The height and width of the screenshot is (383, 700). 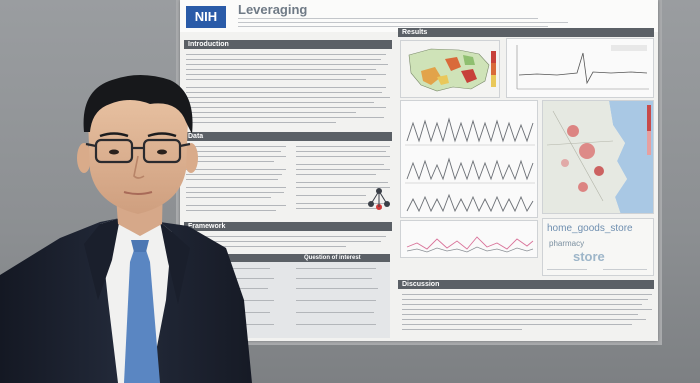 What do you see at coordinates (273, 9) in the screenshot?
I see `poster-title: Leveraging` at bounding box center [273, 9].